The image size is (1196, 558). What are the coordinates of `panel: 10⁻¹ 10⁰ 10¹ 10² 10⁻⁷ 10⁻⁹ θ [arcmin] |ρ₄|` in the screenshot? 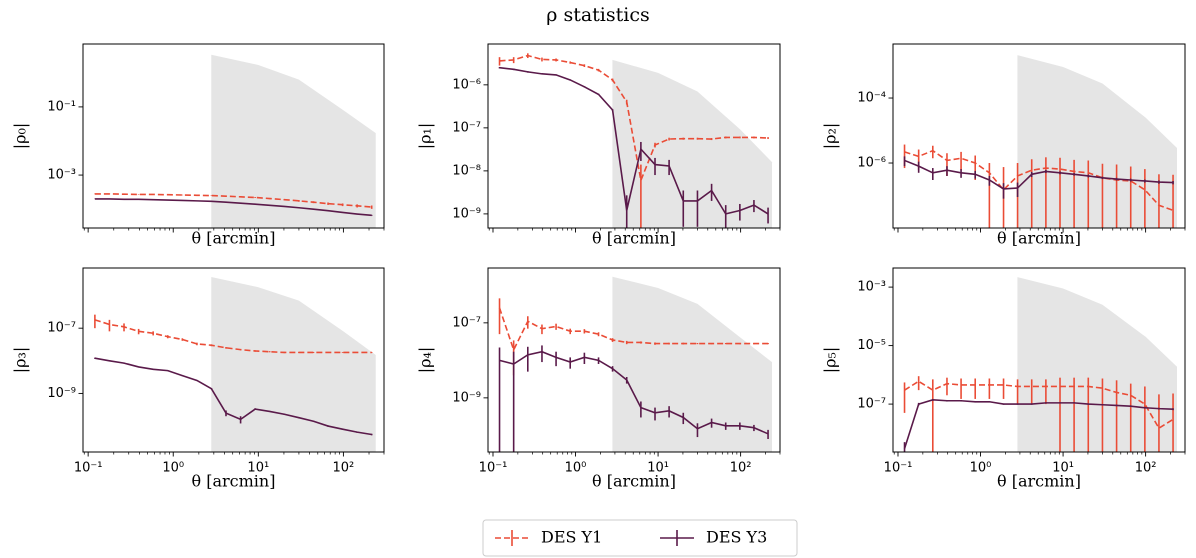 It's located at (598, 379).